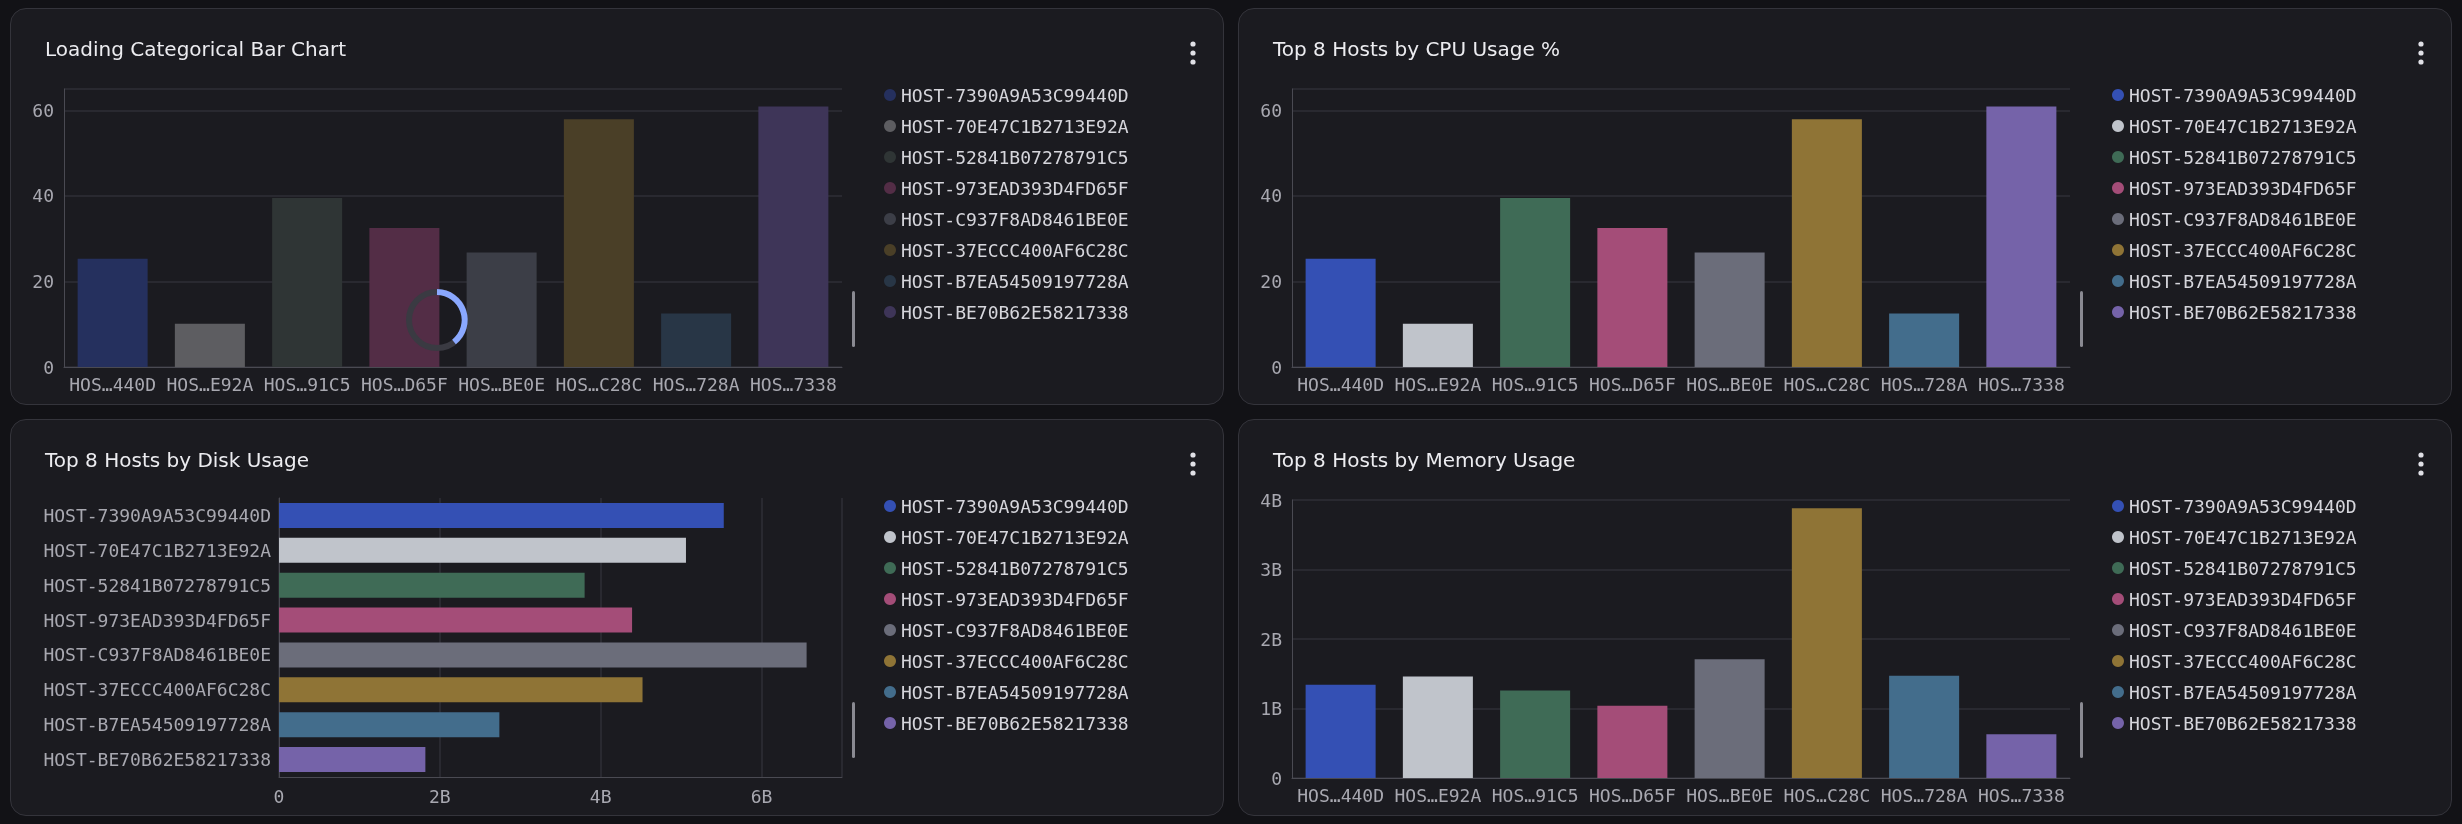 This screenshot has width=2462, height=824. Describe the element at coordinates (1424, 460) in the screenshot. I see `chart-title: Top 8 Hosts by Memory Usage` at that location.